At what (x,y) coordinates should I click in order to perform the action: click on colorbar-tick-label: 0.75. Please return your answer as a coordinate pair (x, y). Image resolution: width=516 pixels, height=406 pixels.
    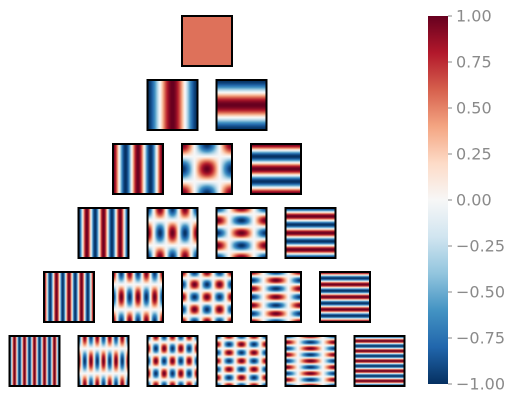
    Looking at the image, I should click on (474, 62).